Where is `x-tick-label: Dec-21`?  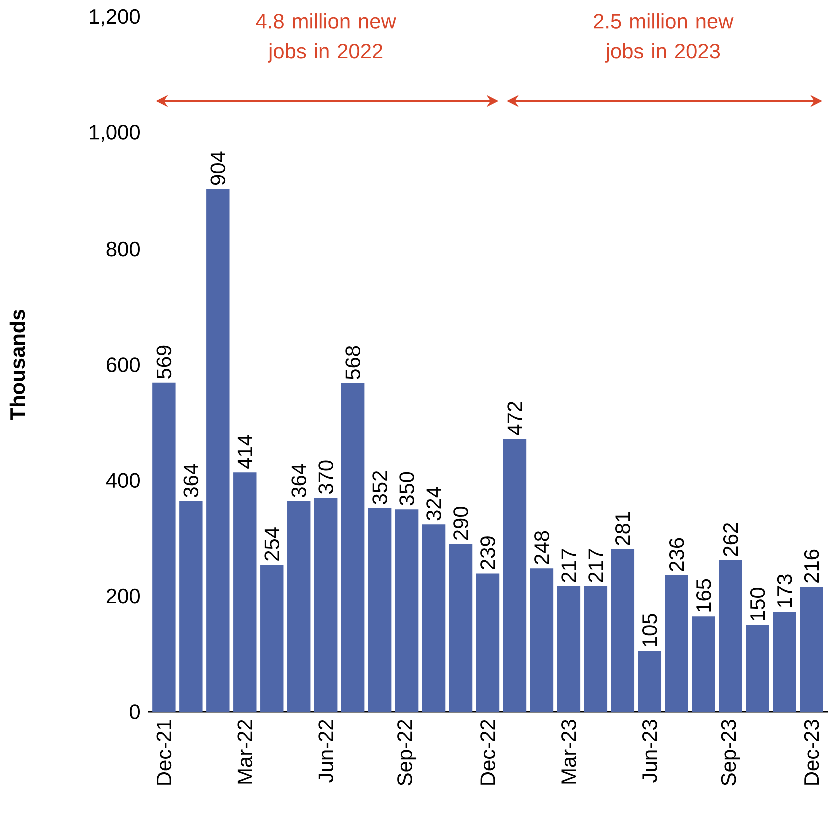
x-tick-label: Dec-21 is located at coordinates (164, 752).